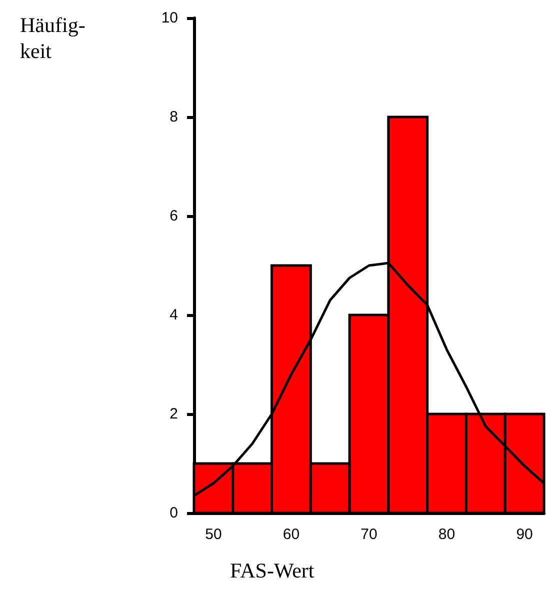 Image resolution: width=546 pixels, height=595 pixels. Describe the element at coordinates (174, 513) in the screenshot. I see `y-tick-label: 0` at that location.